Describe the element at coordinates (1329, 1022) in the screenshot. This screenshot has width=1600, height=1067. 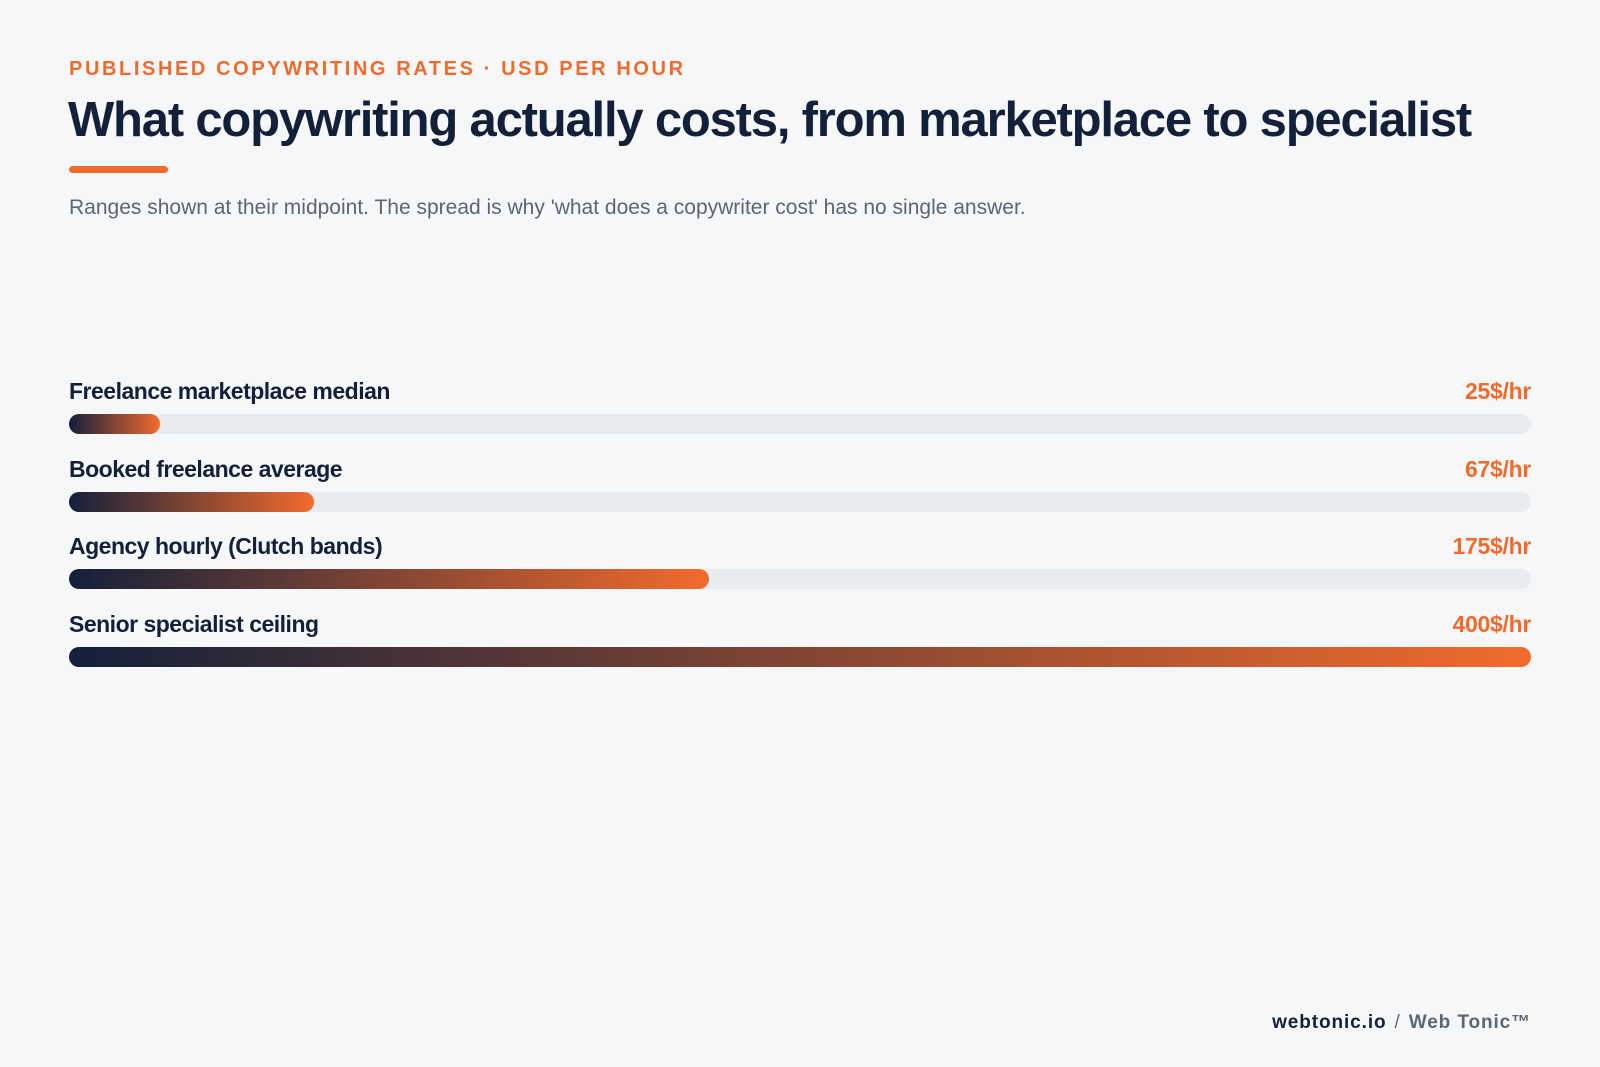
I see `footer-domain: webtonic.io` at that location.